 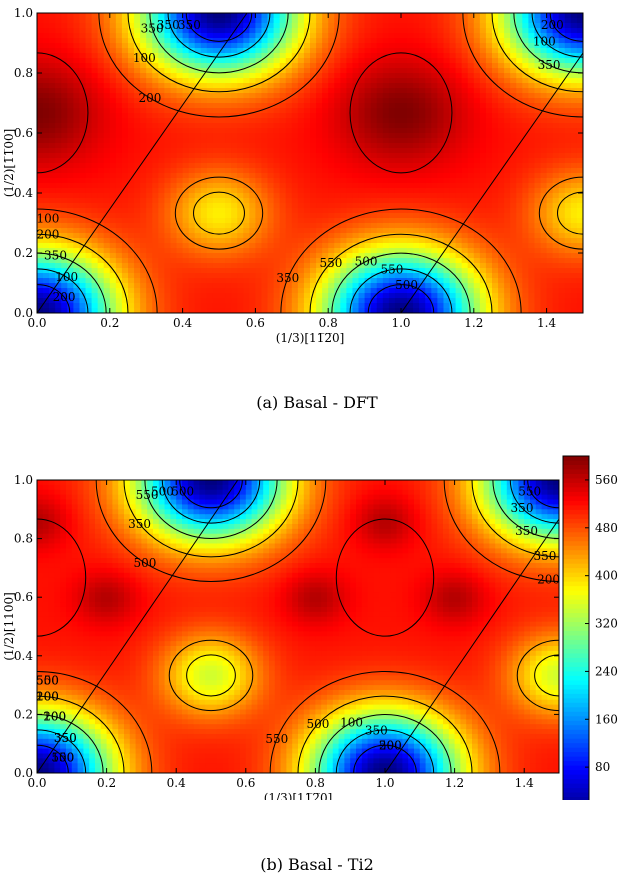 What do you see at coordinates (245, 783) in the screenshot?
I see `x-tick-label: 0.6` at bounding box center [245, 783].